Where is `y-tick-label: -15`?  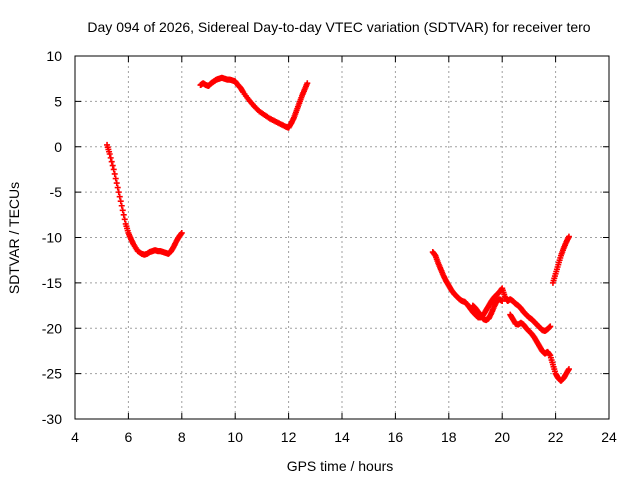 y-tick-label: -15 is located at coordinates (52, 283).